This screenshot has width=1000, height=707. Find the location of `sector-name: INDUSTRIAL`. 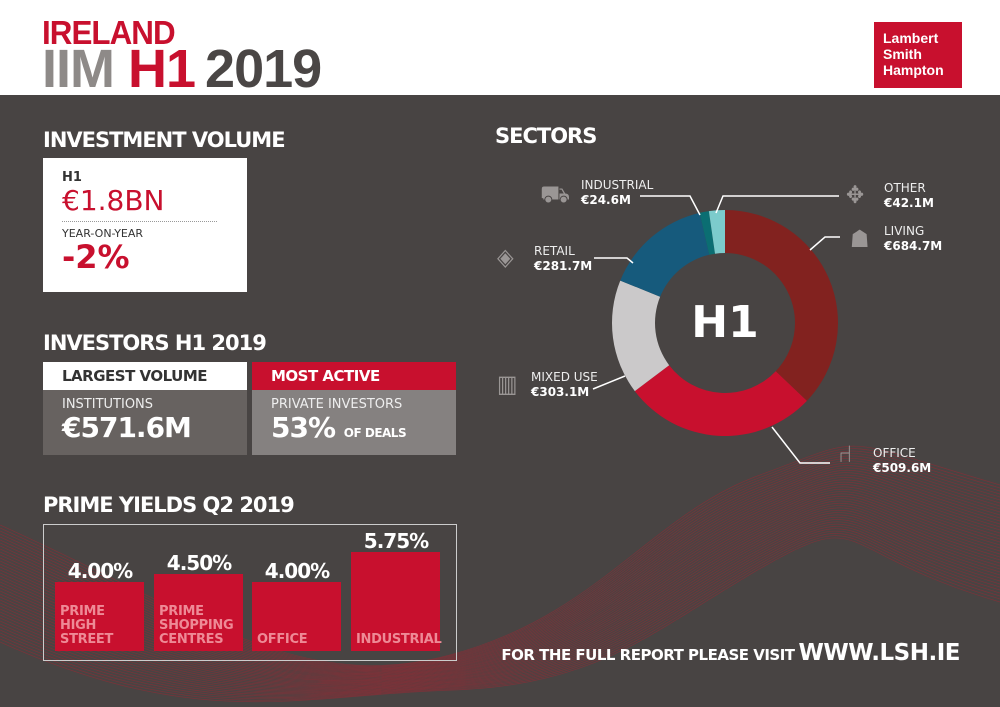

sector-name: INDUSTRIAL is located at coordinates (617, 185).